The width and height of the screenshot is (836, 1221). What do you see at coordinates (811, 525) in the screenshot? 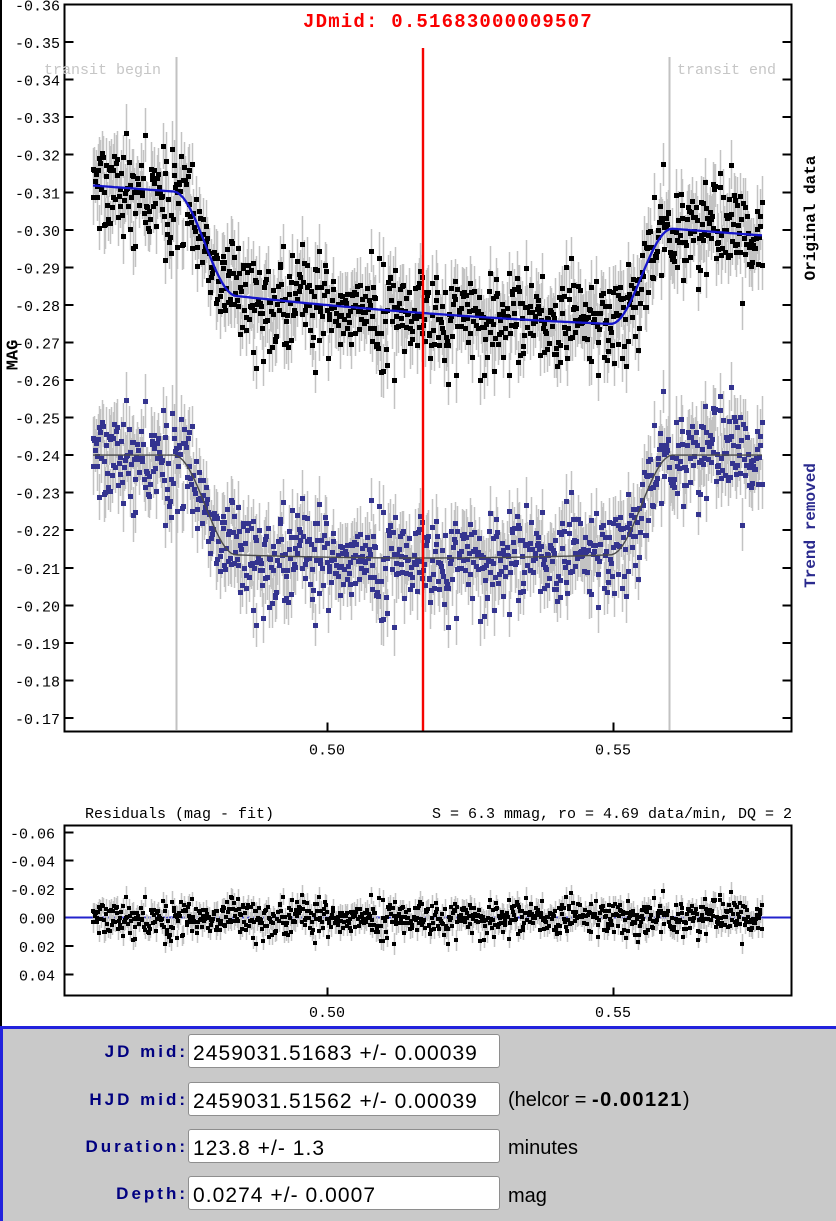
I see `svg-text: Trend removed` at bounding box center [811, 525].